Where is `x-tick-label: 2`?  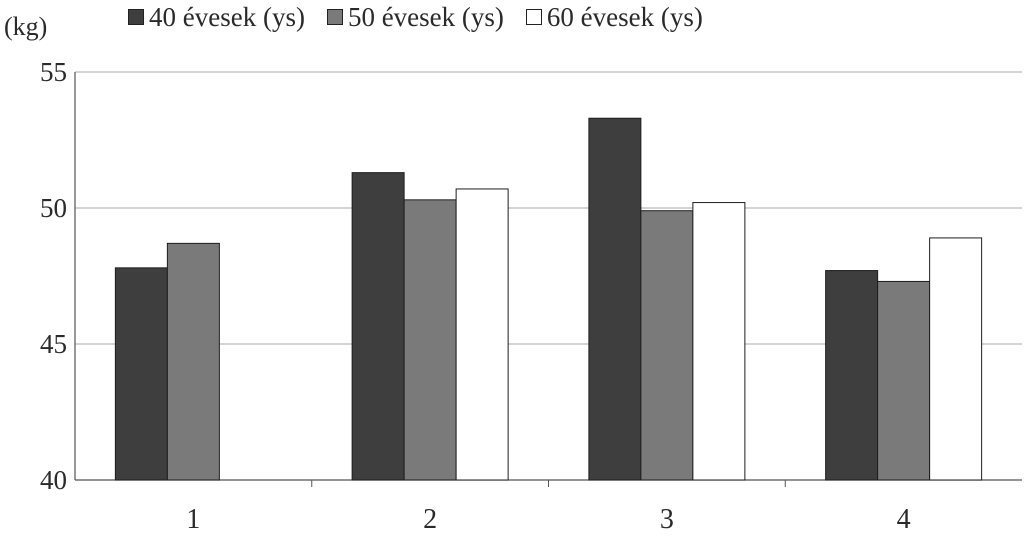 x-tick-label: 2 is located at coordinates (430, 519).